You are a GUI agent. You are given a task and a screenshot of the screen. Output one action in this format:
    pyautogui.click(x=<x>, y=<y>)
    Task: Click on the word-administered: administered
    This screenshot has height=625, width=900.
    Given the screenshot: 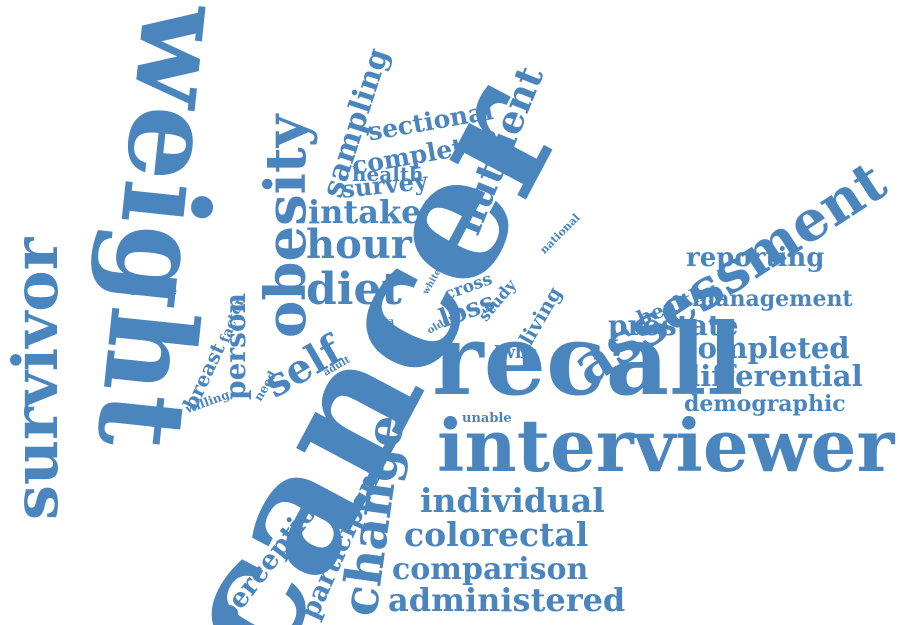 What is the action you would take?
    pyautogui.click(x=507, y=600)
    